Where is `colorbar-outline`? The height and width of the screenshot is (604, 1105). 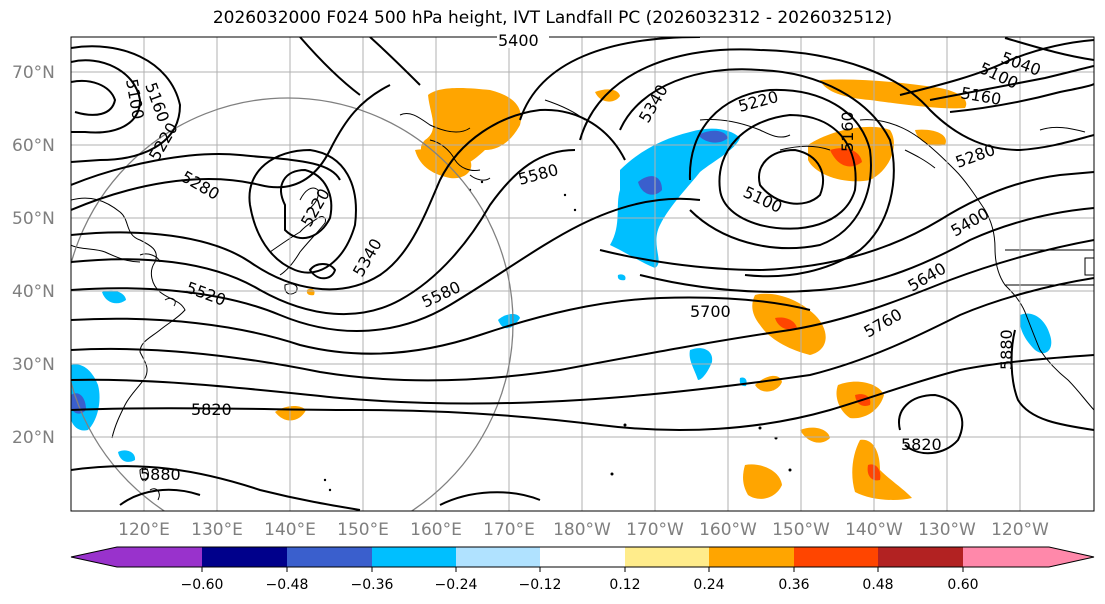
colorbar-outline is located at coordinates (582, 557).